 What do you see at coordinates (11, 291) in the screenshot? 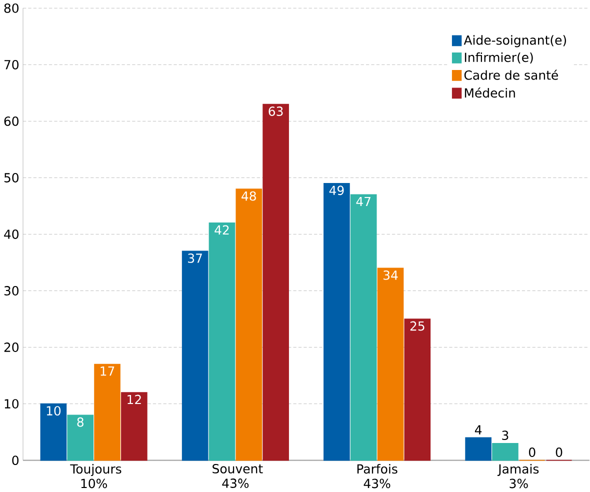
I see `y-tick-label: 30` at bounding box center [11, 291].